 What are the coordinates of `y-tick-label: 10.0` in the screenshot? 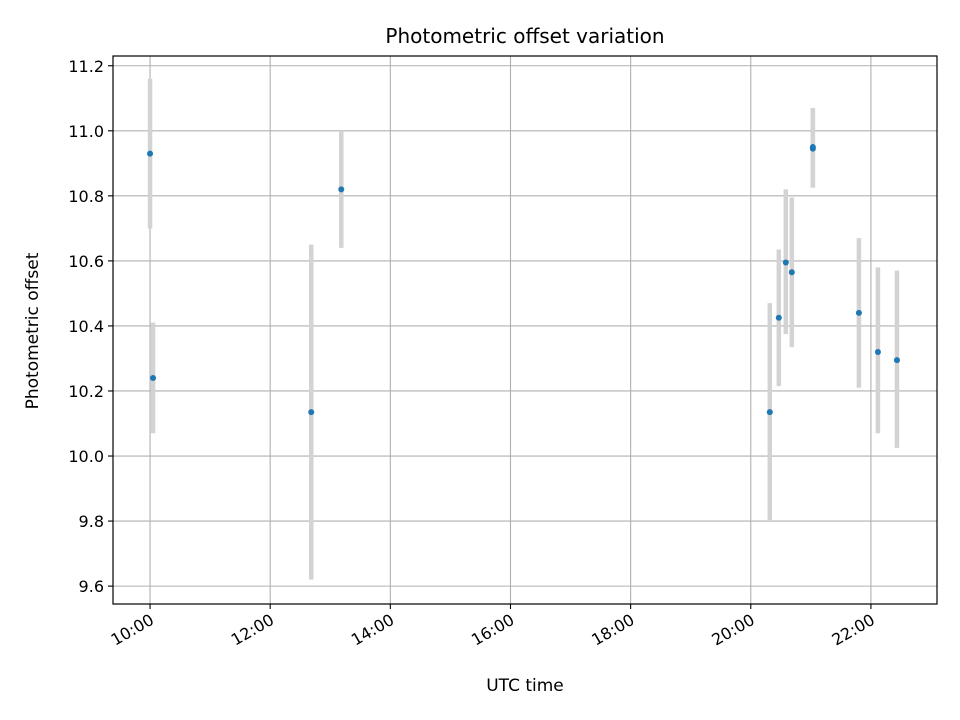 It's located at (86, 456).